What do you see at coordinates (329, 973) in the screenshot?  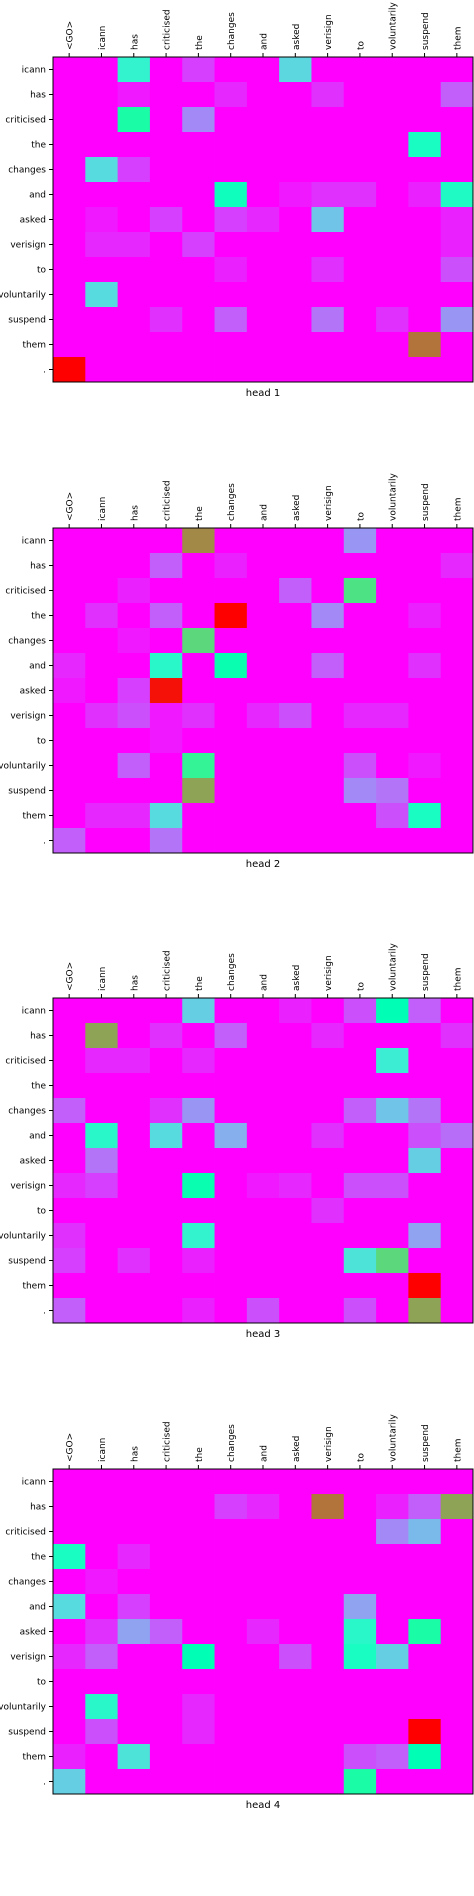 I see `x-tick-label: verisign` at bounding box center [329, 973].